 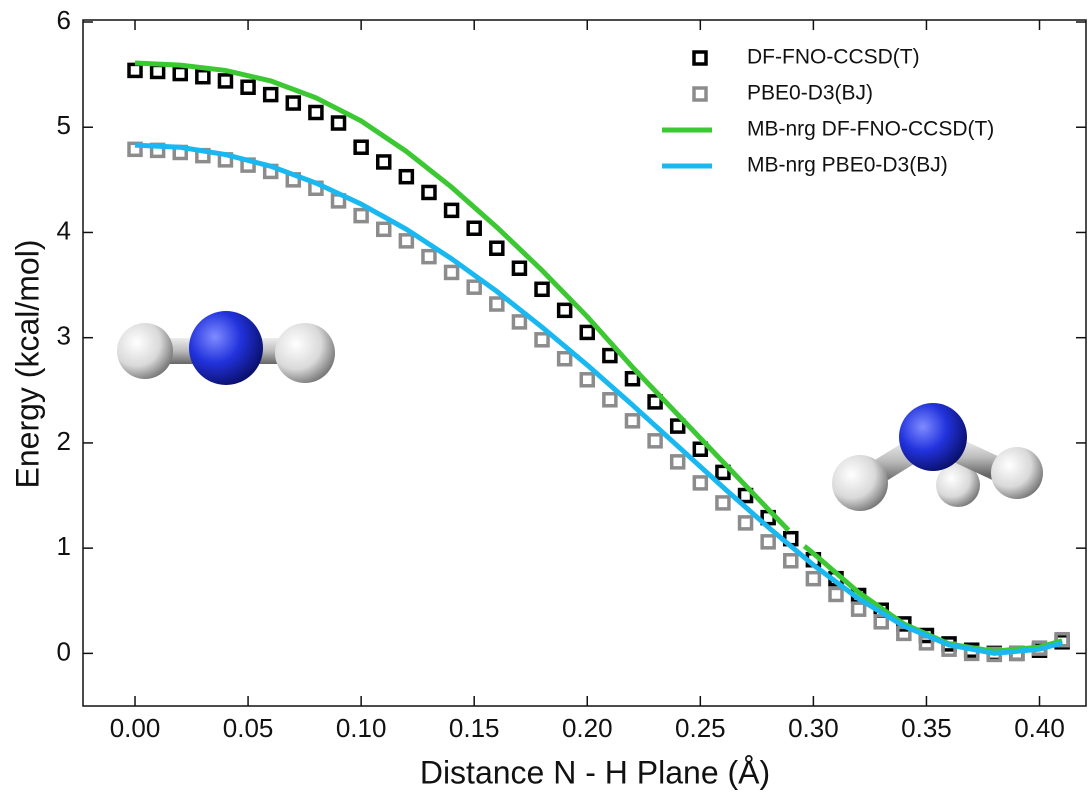 What do you see at coordinates (64, 546) in the screenshot?
I see `y-tick-label: 1` at bounding box center [64, 546].